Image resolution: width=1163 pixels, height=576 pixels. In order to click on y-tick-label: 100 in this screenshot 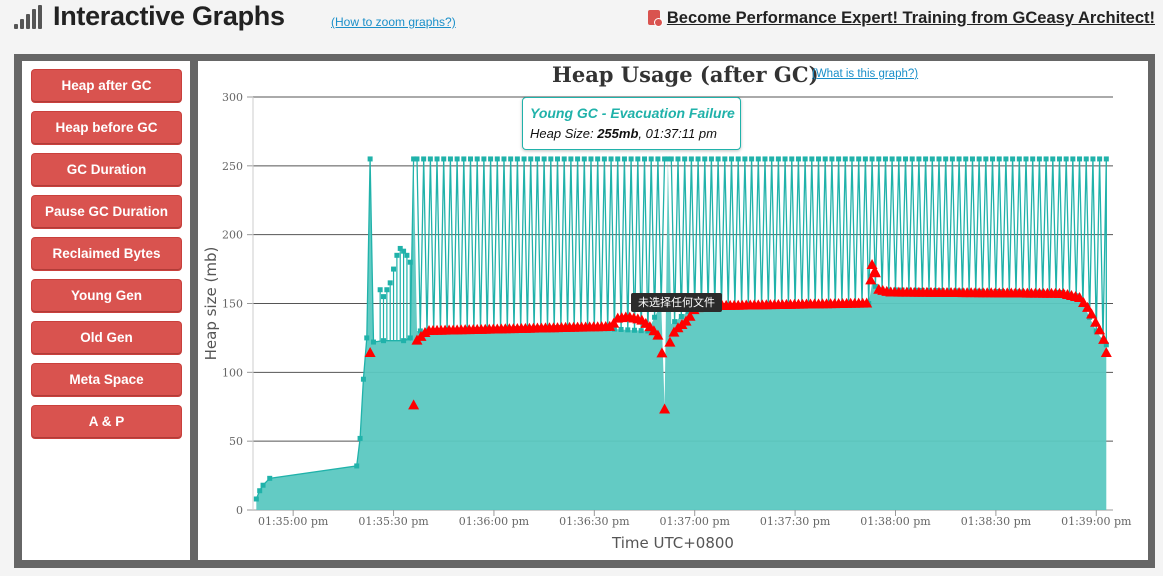, I will do `click(232, 372)`.